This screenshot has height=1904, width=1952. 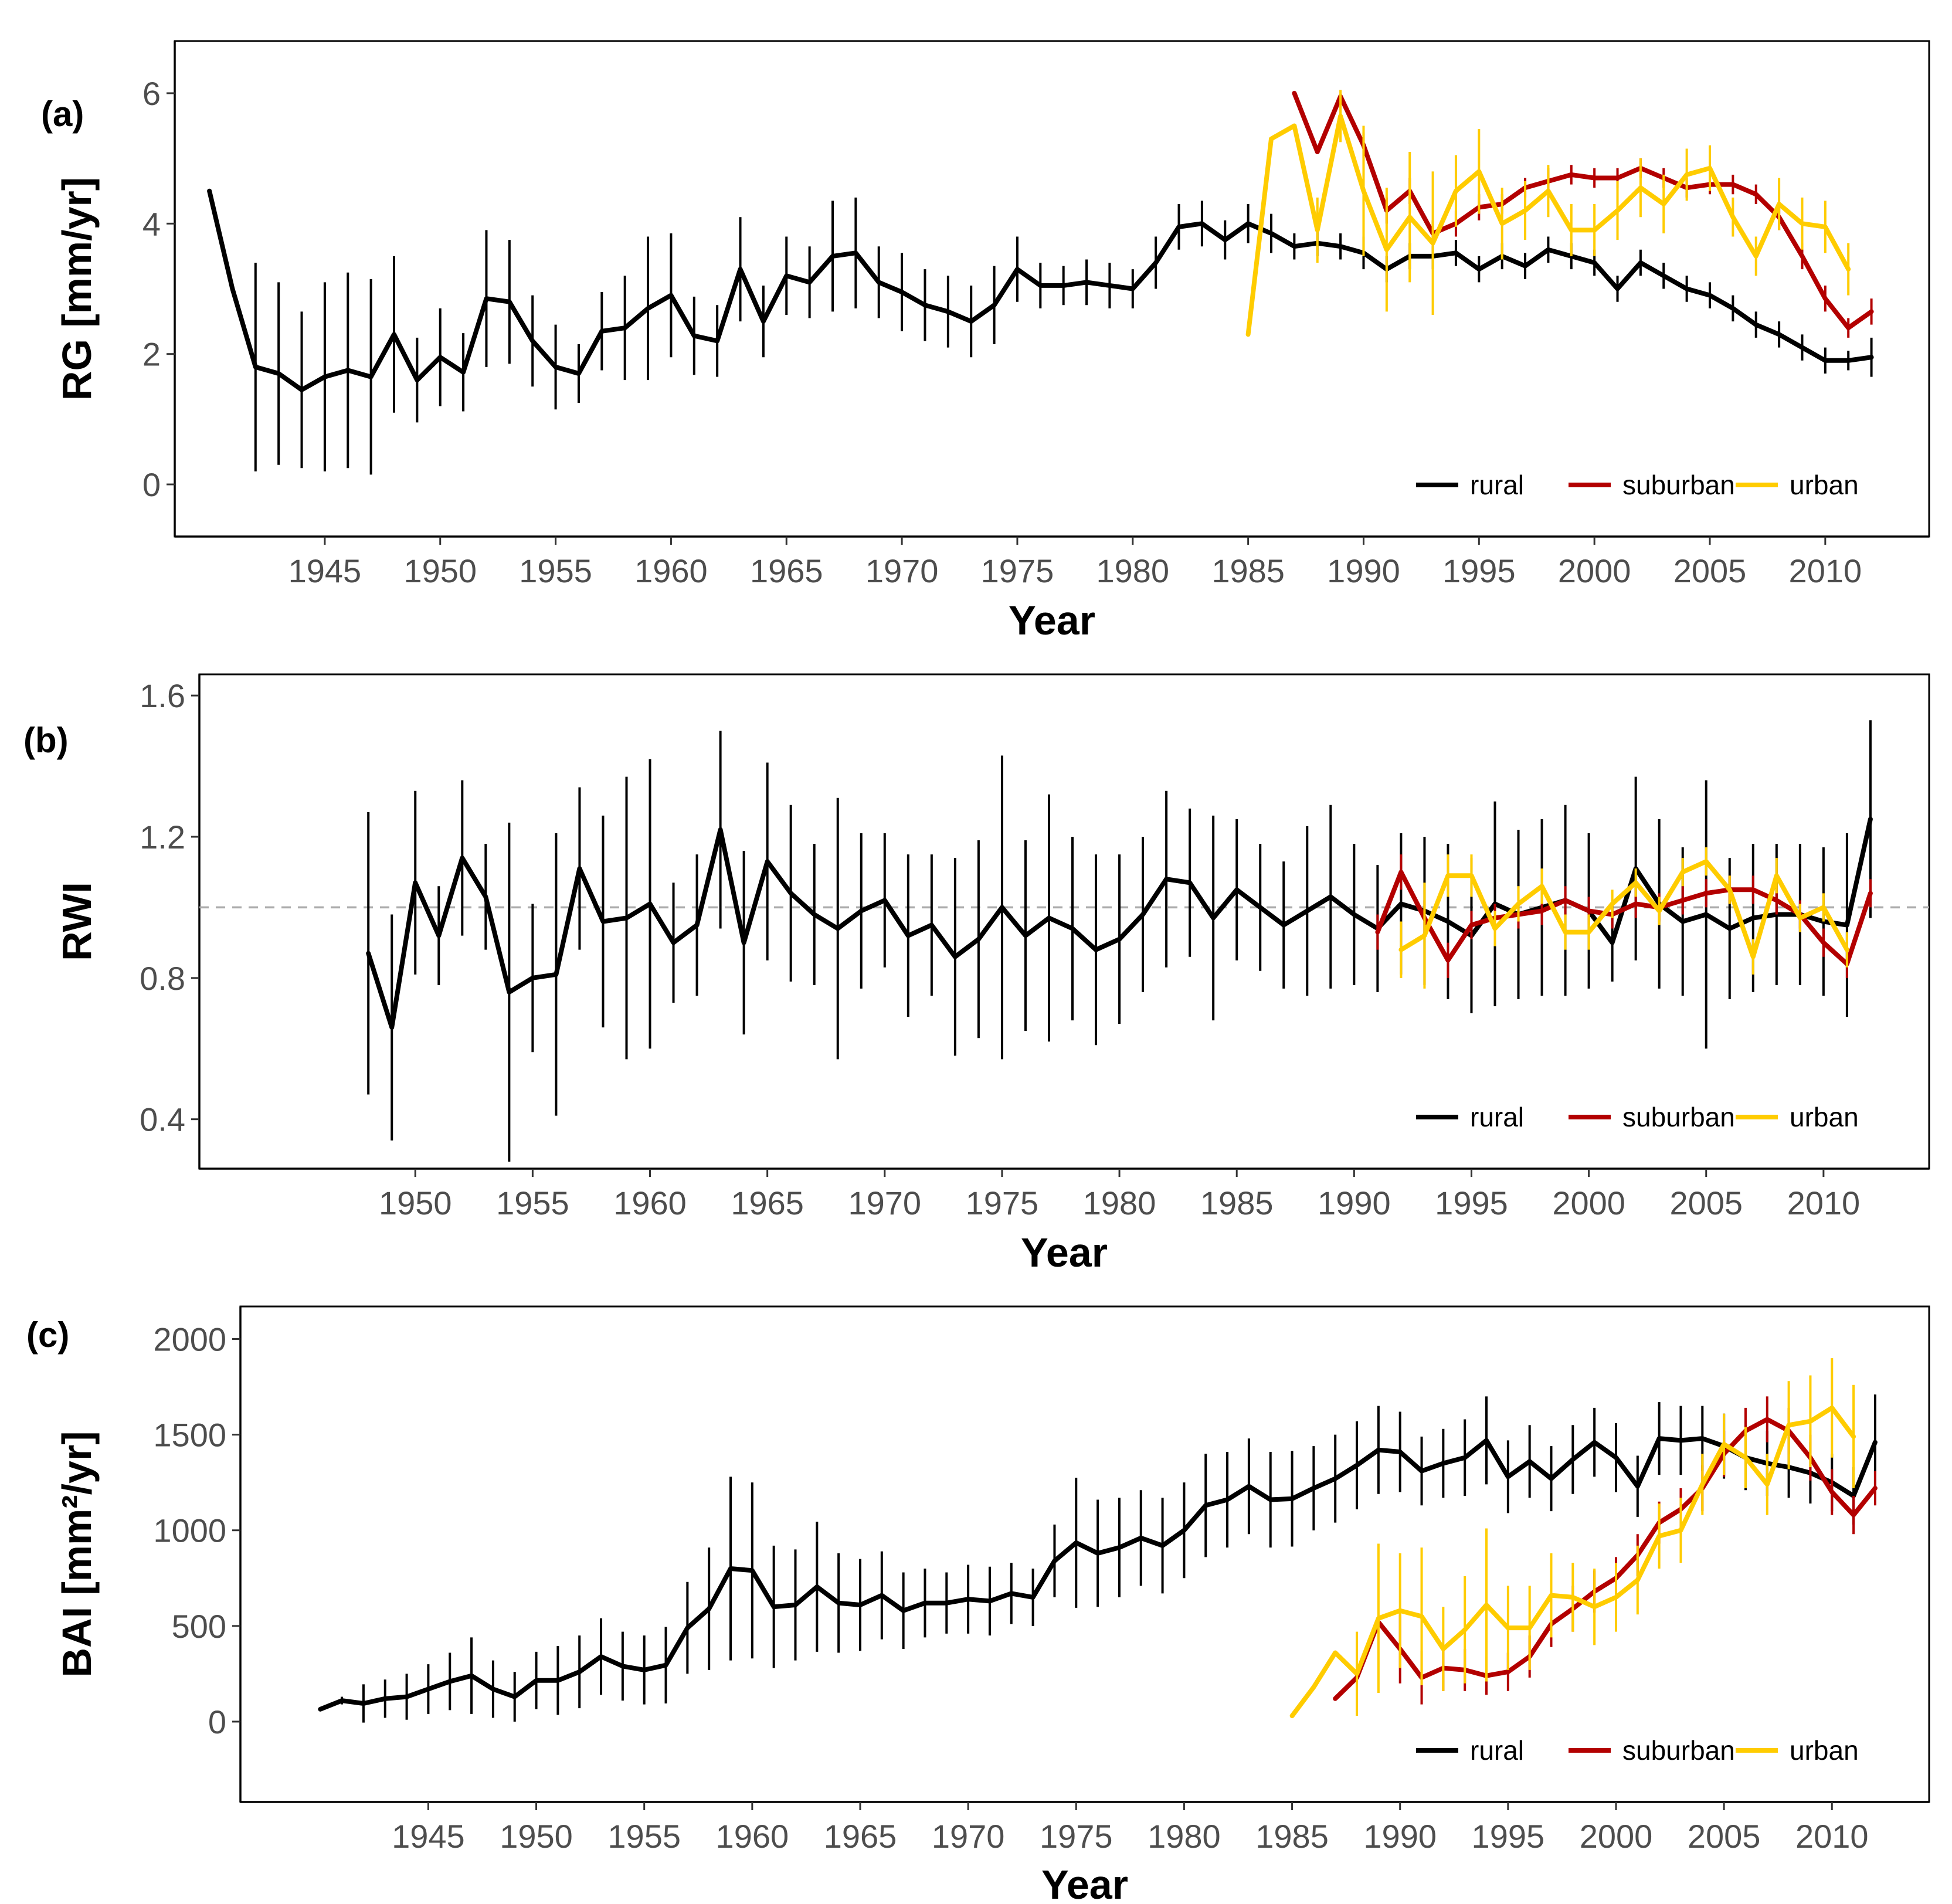 What do you see at coordinates (151, 354) in the screenshot?
I see `y-tick-label: 2` at bounding box center [151, 354].